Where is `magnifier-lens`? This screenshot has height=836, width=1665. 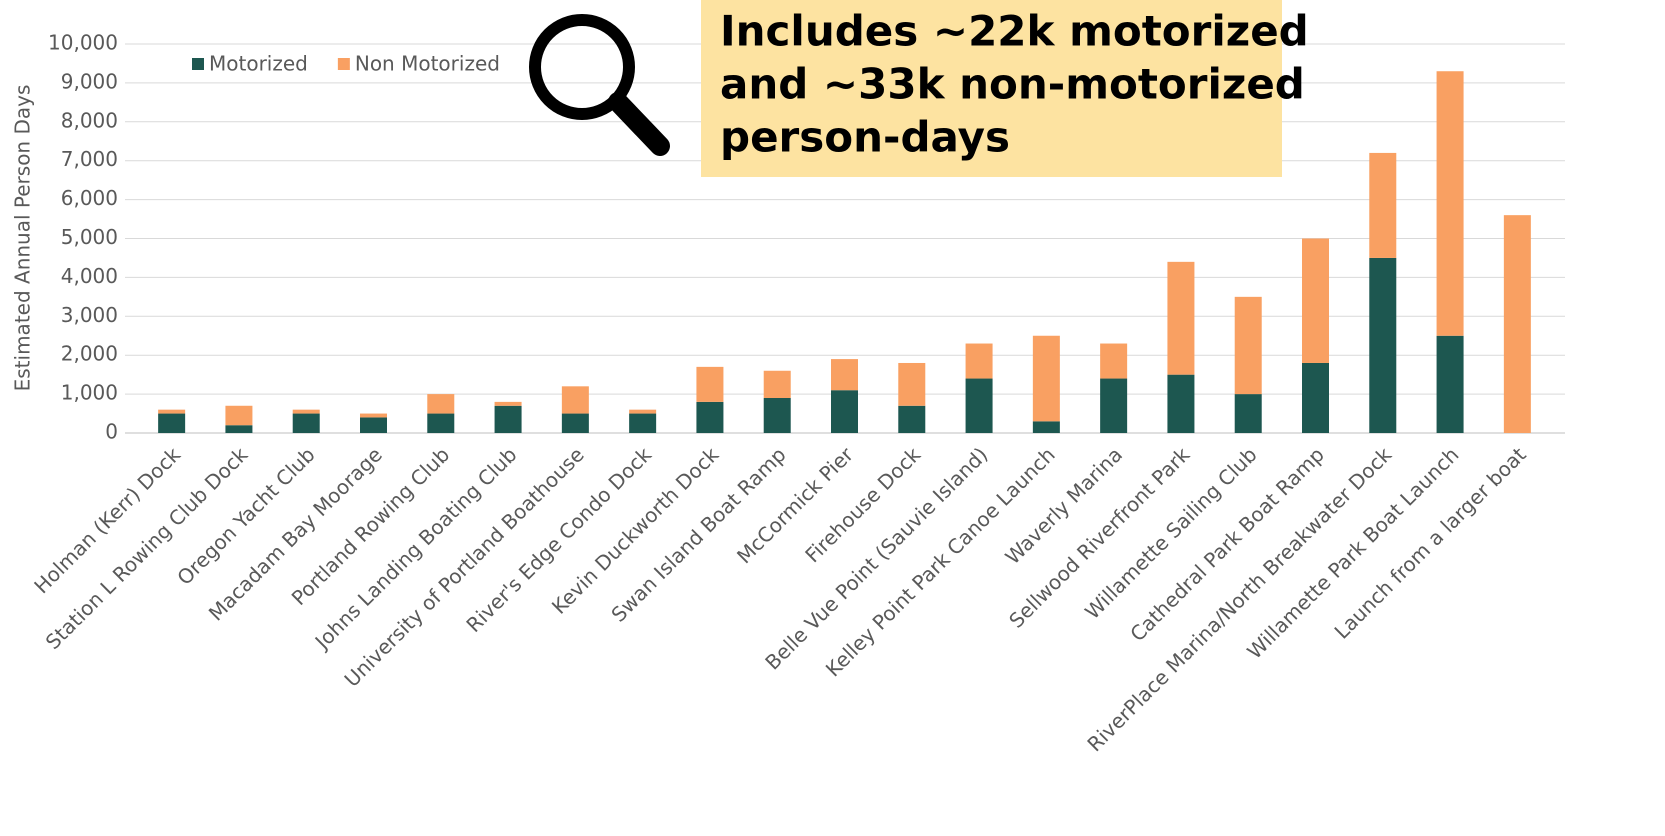
magnifier-lens is located at coordinates (582, 67).